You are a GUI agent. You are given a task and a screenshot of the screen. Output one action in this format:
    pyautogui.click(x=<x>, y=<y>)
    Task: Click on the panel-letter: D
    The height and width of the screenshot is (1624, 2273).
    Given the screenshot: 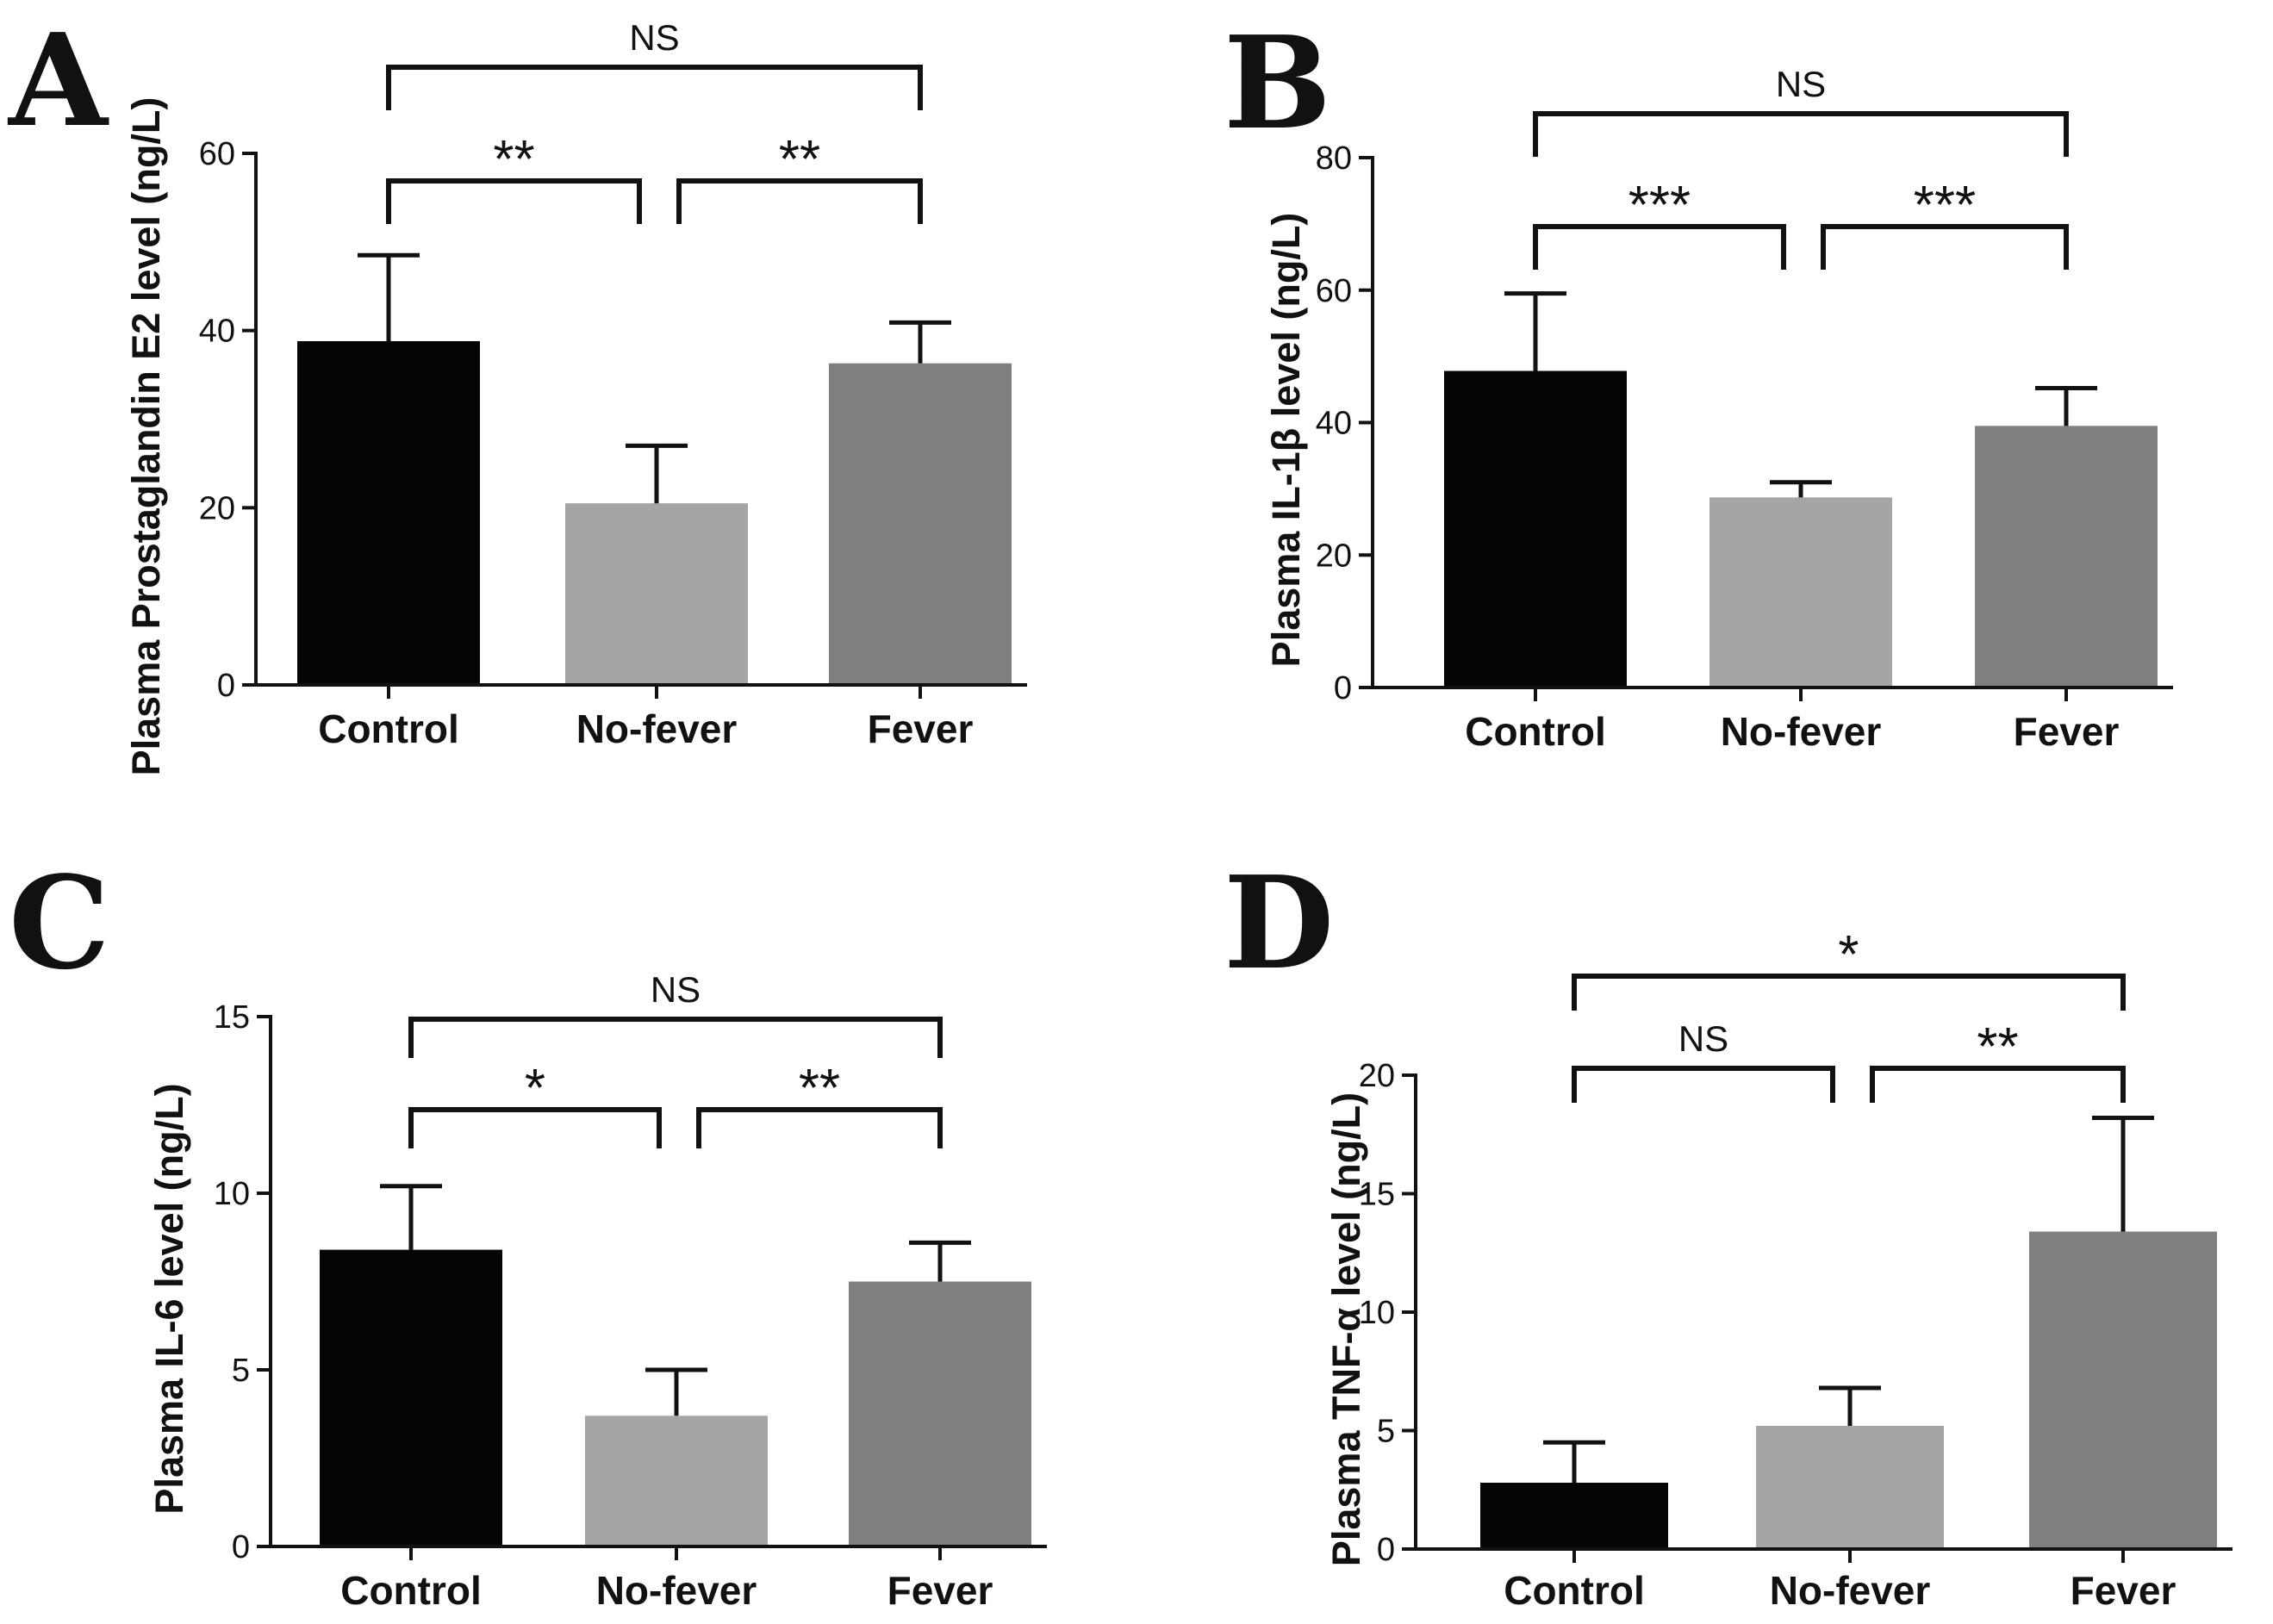 What is the action you would take?
    pyautogui.click(x=1279, y=923)
    